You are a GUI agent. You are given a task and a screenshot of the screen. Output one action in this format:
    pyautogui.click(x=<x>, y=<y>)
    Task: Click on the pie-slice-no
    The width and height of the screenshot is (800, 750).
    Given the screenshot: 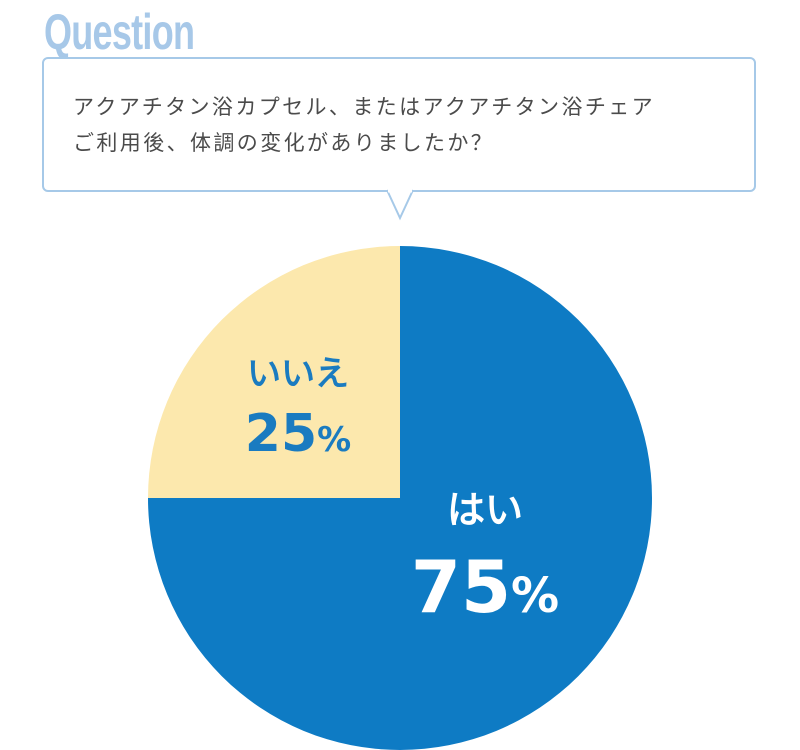 What is the action you would take?
    pyautogui.click(x=274, y=372)
    